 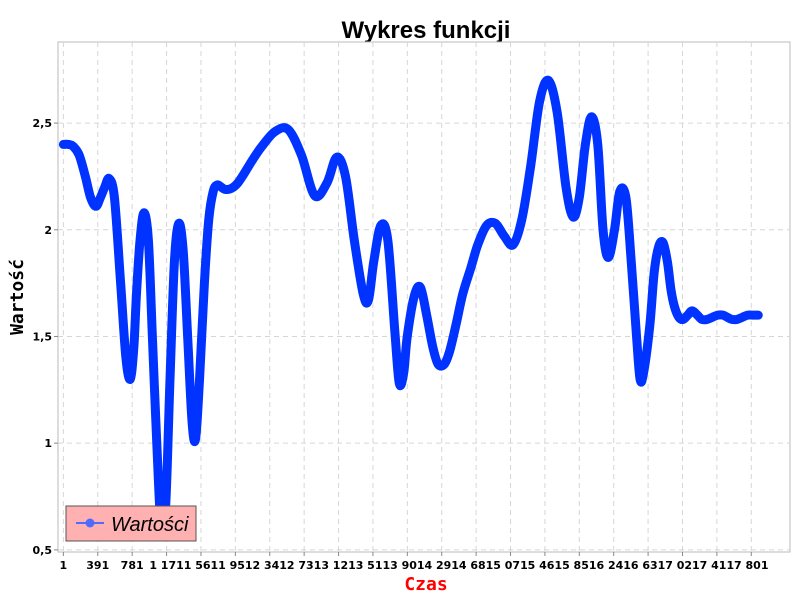 What do you see at coordinates (43, 550) in the screenshot?
I see `y-tick-label: 0,5` at bounding box center [43, 550].